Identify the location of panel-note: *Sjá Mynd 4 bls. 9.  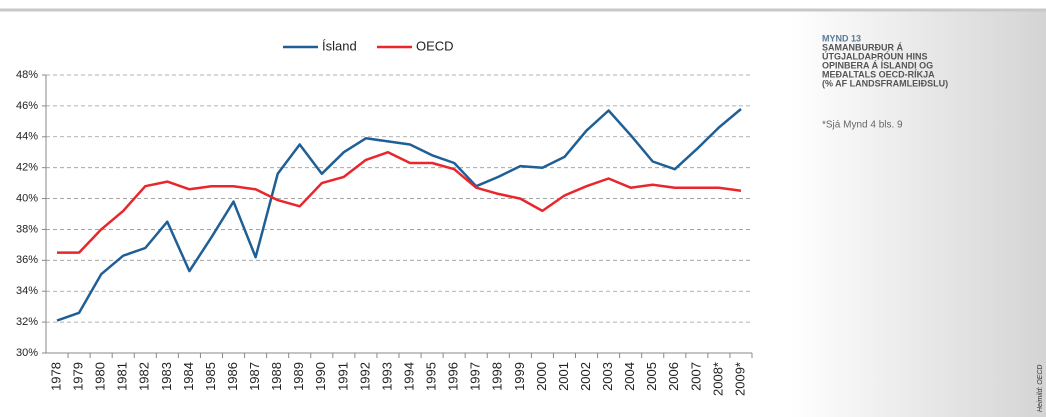
(862, 125).